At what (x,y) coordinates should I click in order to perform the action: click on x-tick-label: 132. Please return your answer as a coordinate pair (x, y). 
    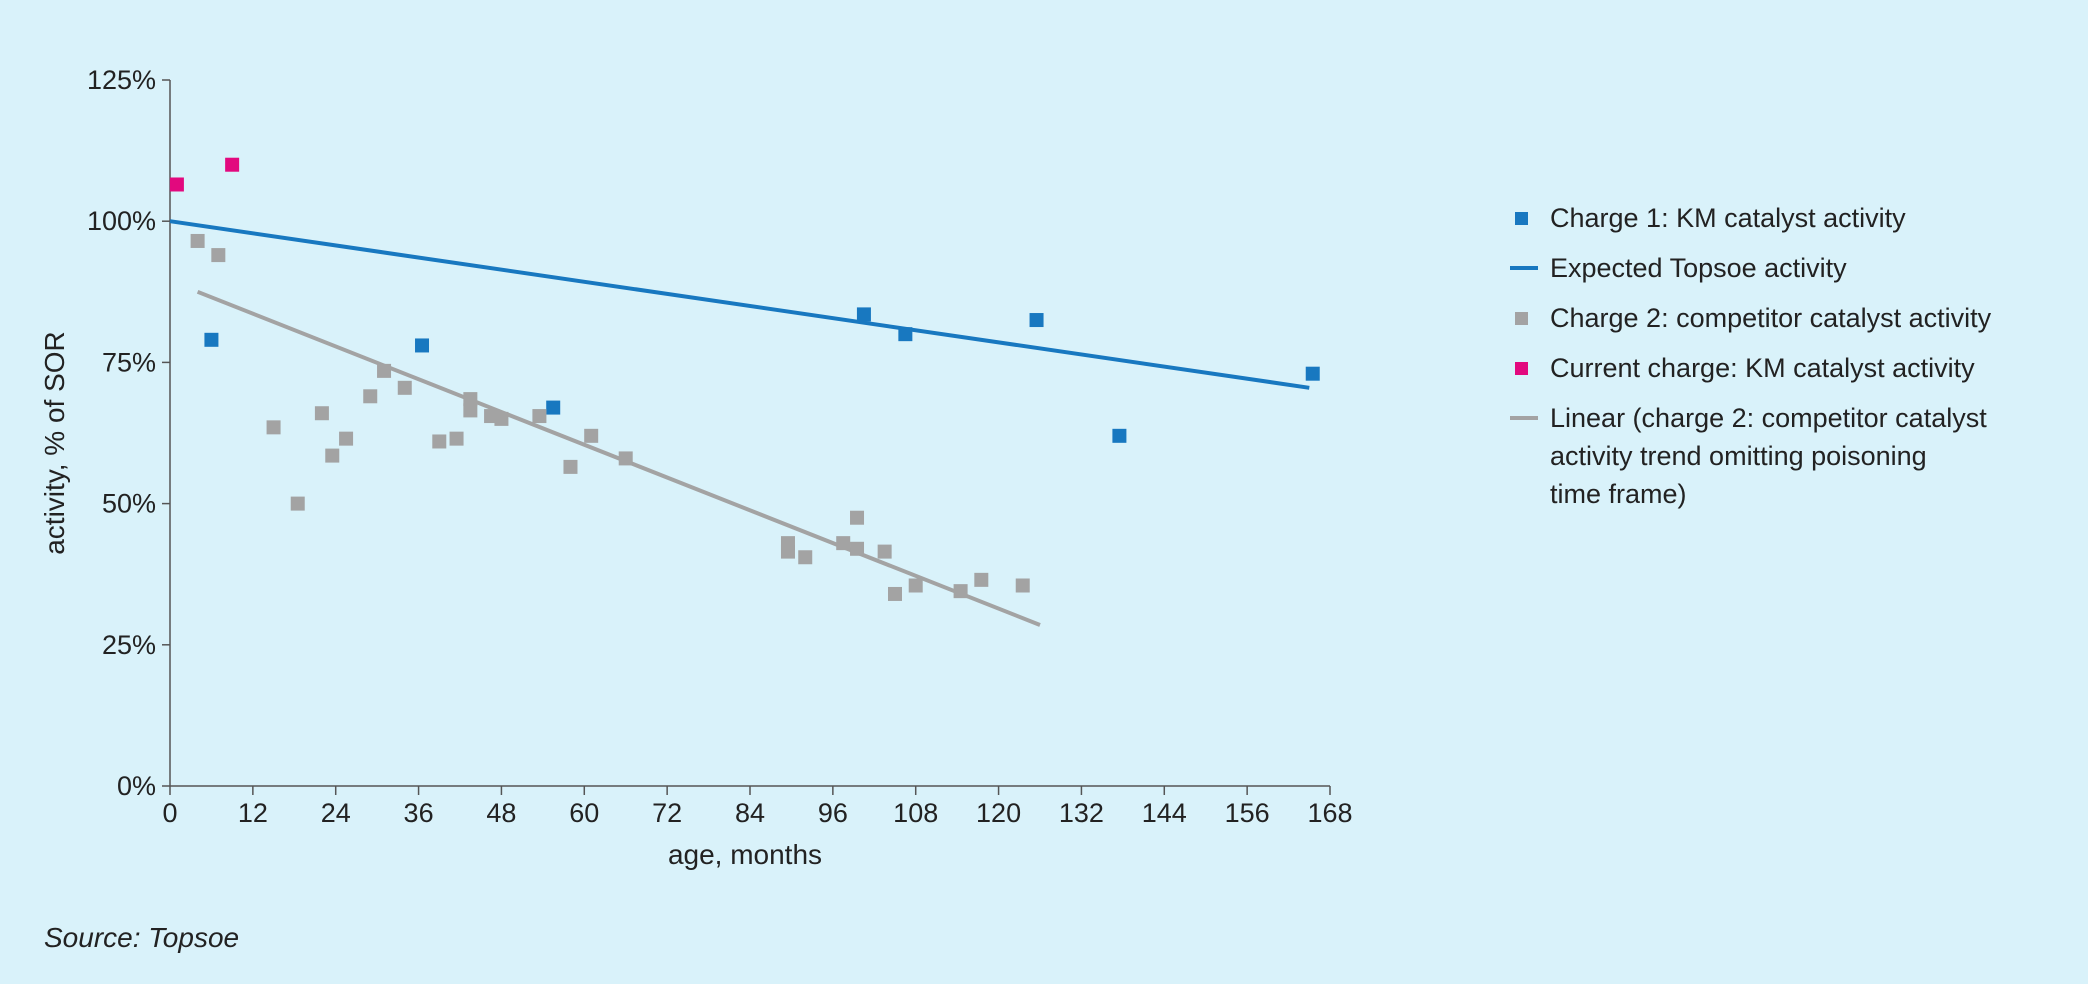
    Looking at the image, I should click on (1081, 813).